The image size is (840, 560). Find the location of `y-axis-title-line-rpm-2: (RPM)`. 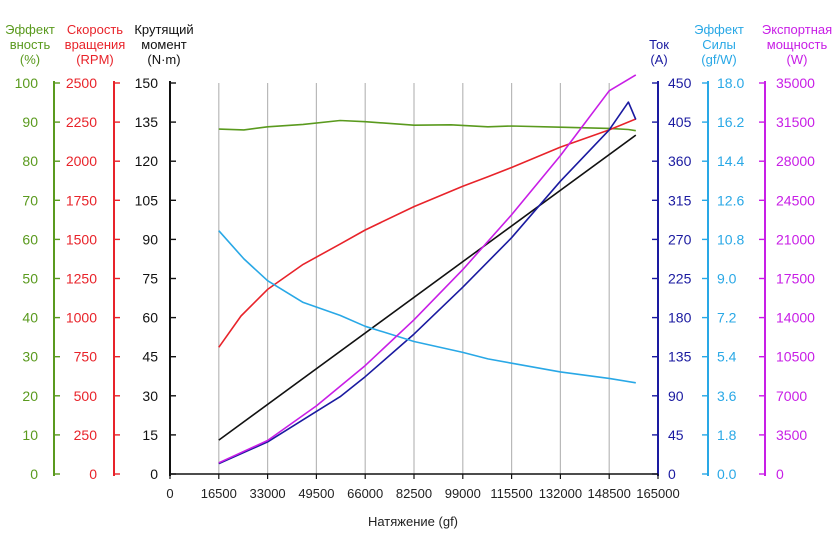

y-axis-title-line-rpm-2: (RPM) is located at coordinates (95, 59).